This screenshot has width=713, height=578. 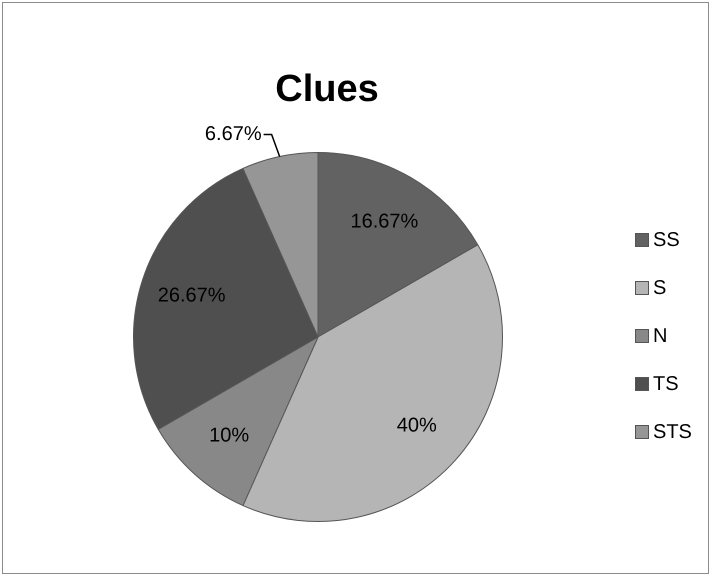 What do you see at coordinates (233, 134) in the screenshot?
I see `data-label: 6.67%` at bounding box center [233, 134].